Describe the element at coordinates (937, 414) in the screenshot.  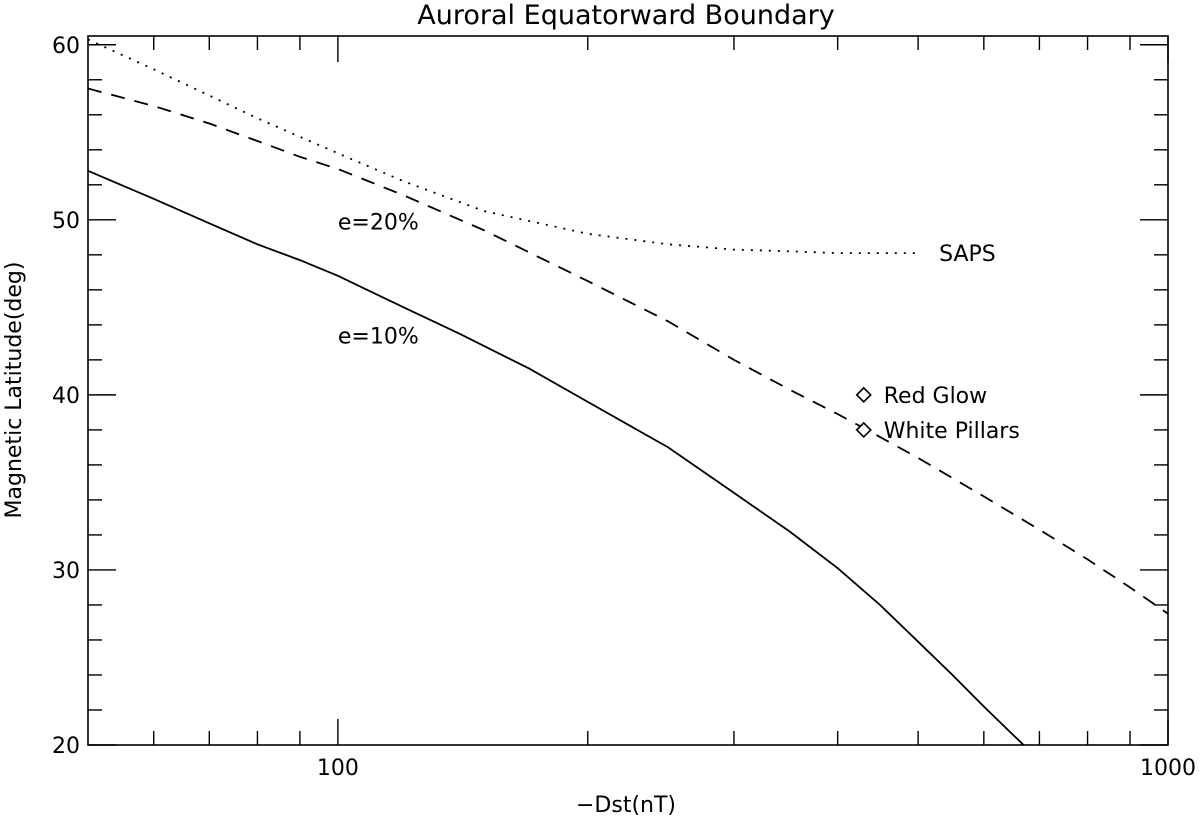
I see `data-points: Red Glow White Pillars` at that location.